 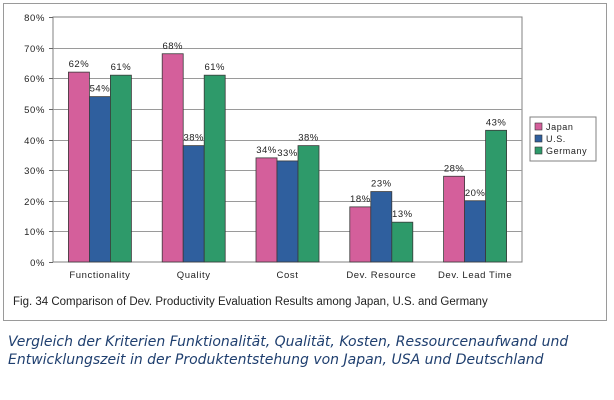 I want to click on data-label: 43%, so click(x=496, y=122).